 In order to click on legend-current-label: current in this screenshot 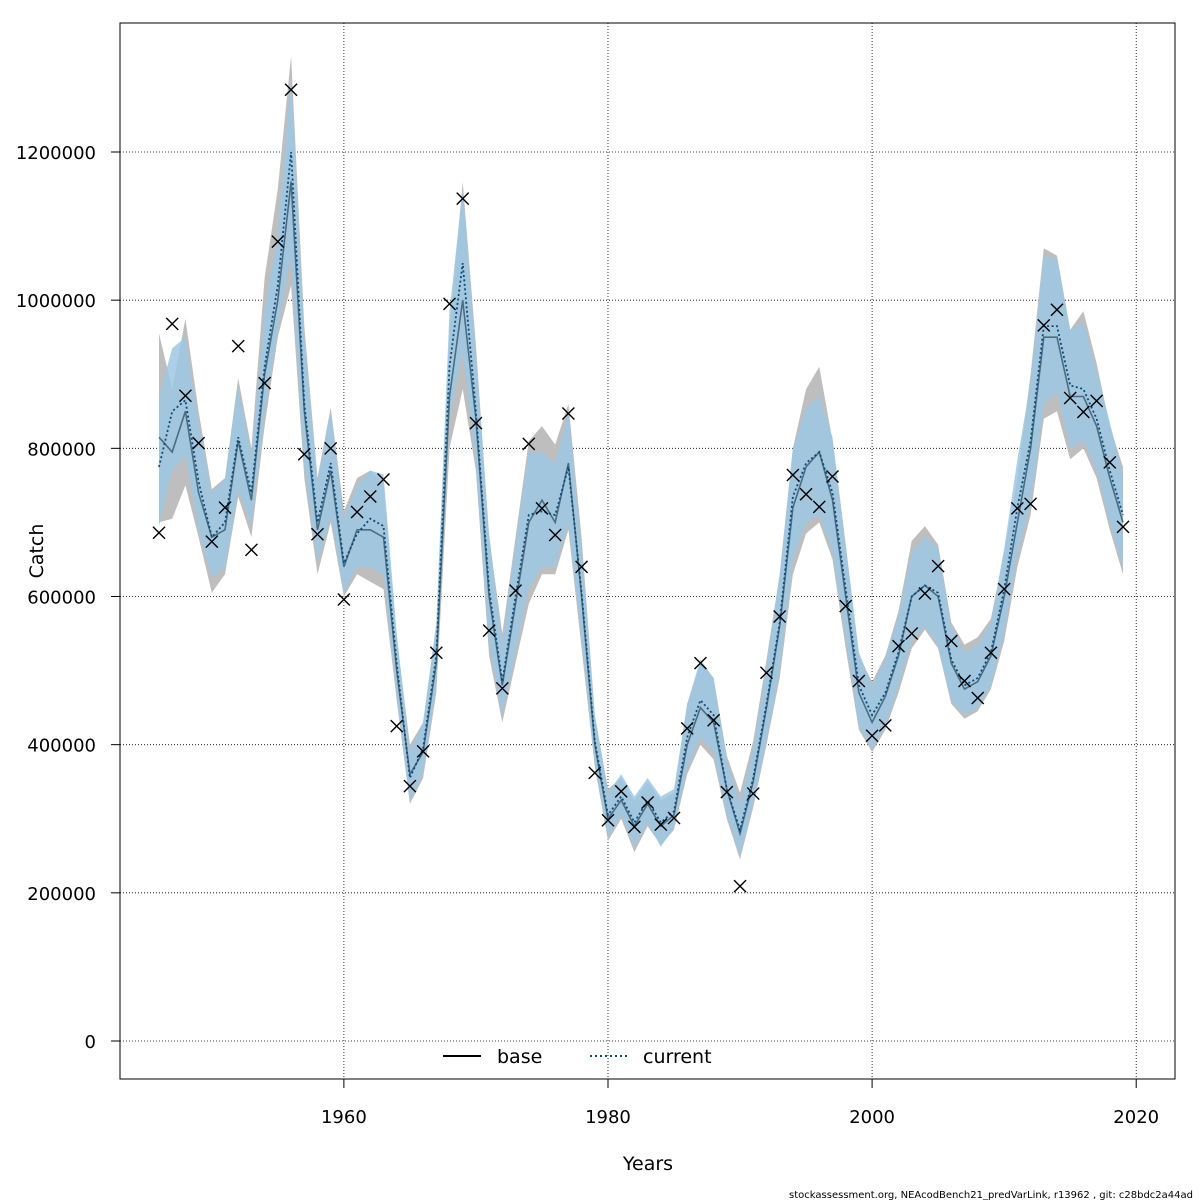, I will do `click(677, 1057)`.